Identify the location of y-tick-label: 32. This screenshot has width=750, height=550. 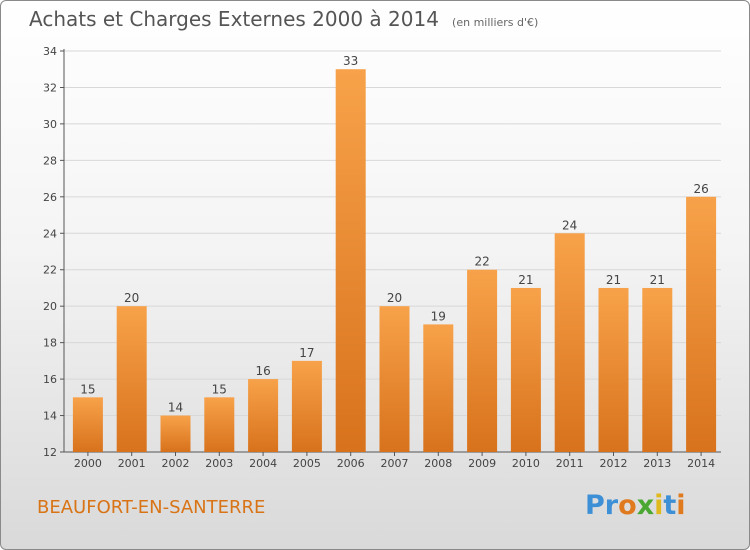
(50, 87).